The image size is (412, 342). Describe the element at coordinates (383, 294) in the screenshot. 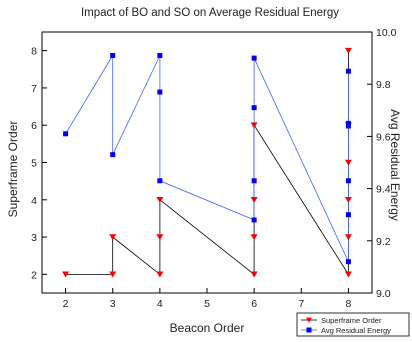

I see `y-right-tick-label: 9.0` at that location.